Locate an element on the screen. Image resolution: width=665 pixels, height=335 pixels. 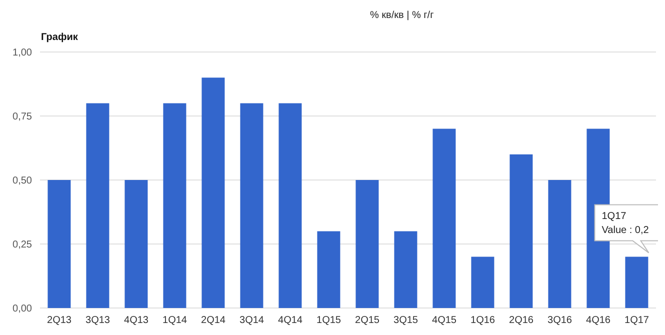
y-tick-label: 0,00 is located at coordinates (22, 309).